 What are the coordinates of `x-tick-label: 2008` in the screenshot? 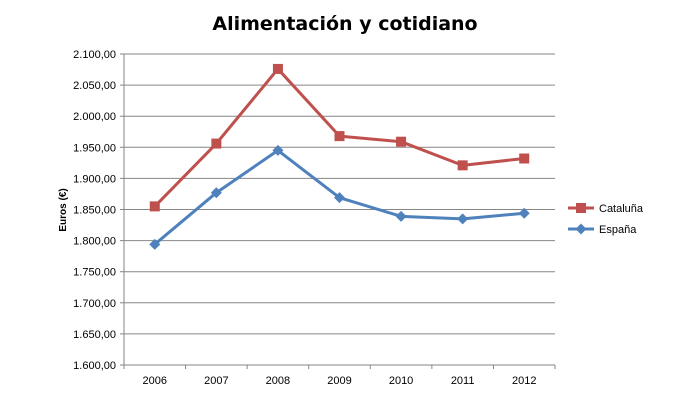 It's located at (278, 381).